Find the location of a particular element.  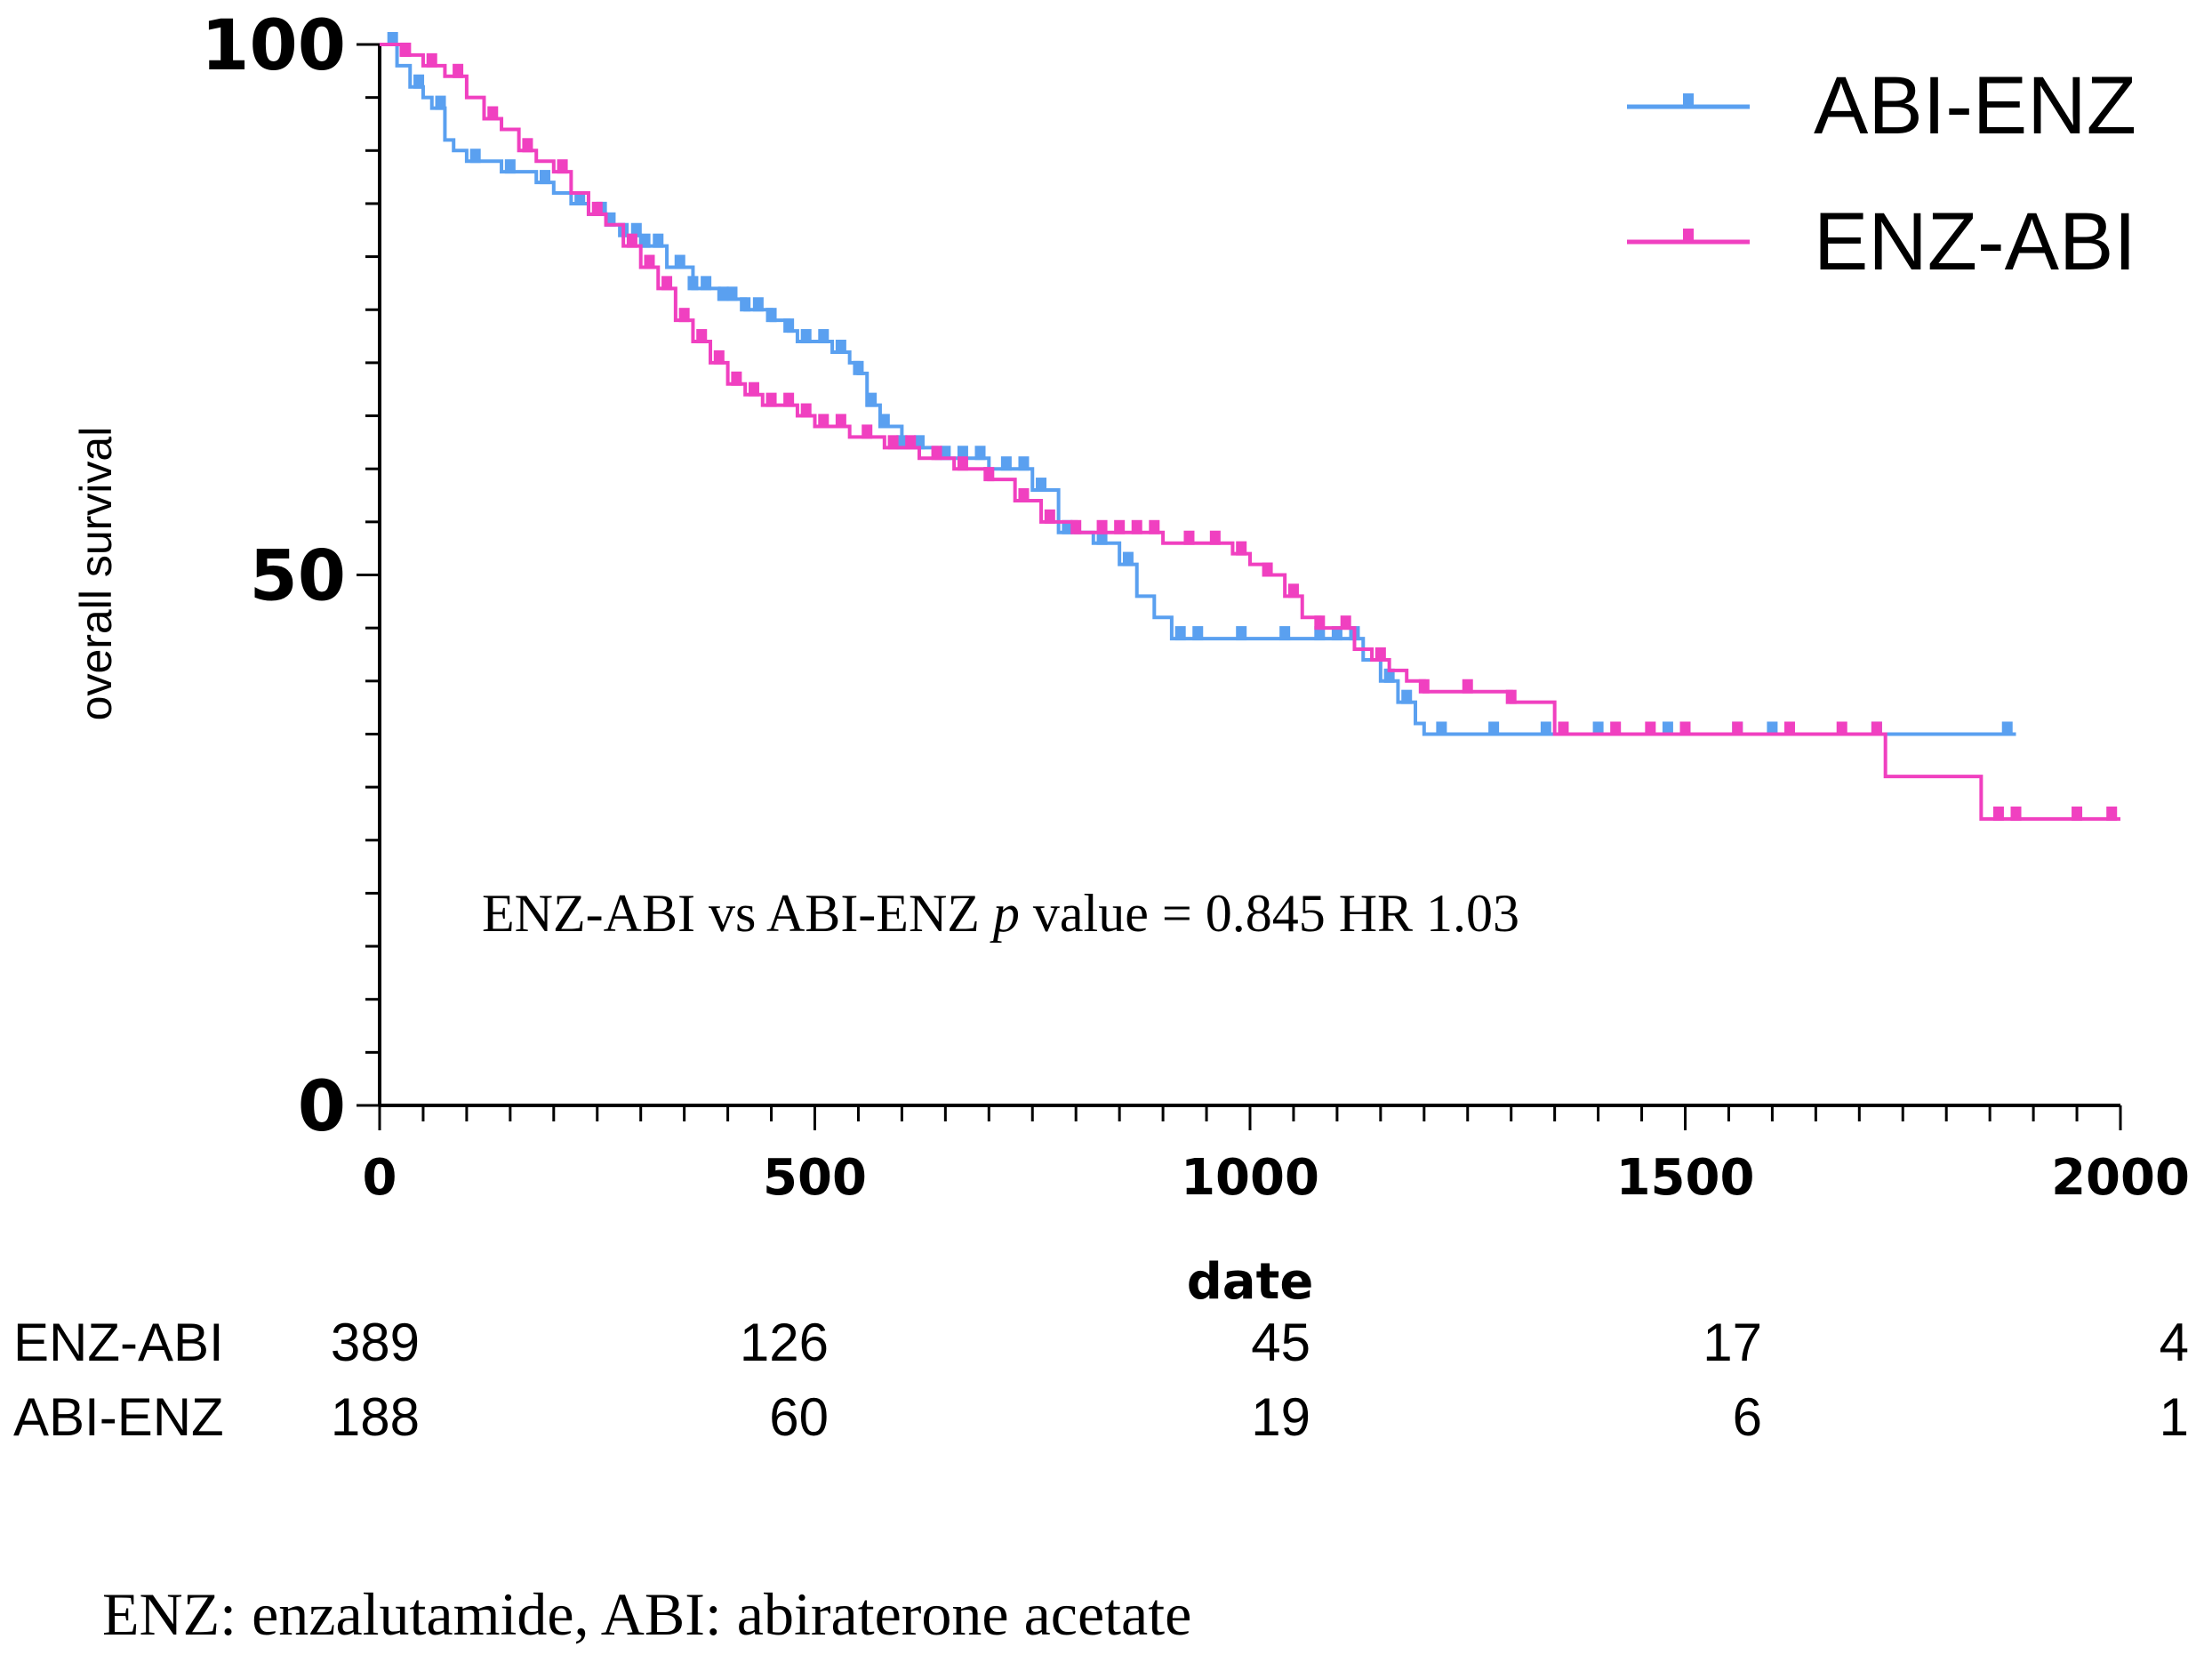

legend-entry-abi-enz: ABI-ENZ is located at coordinates (1881, 106).